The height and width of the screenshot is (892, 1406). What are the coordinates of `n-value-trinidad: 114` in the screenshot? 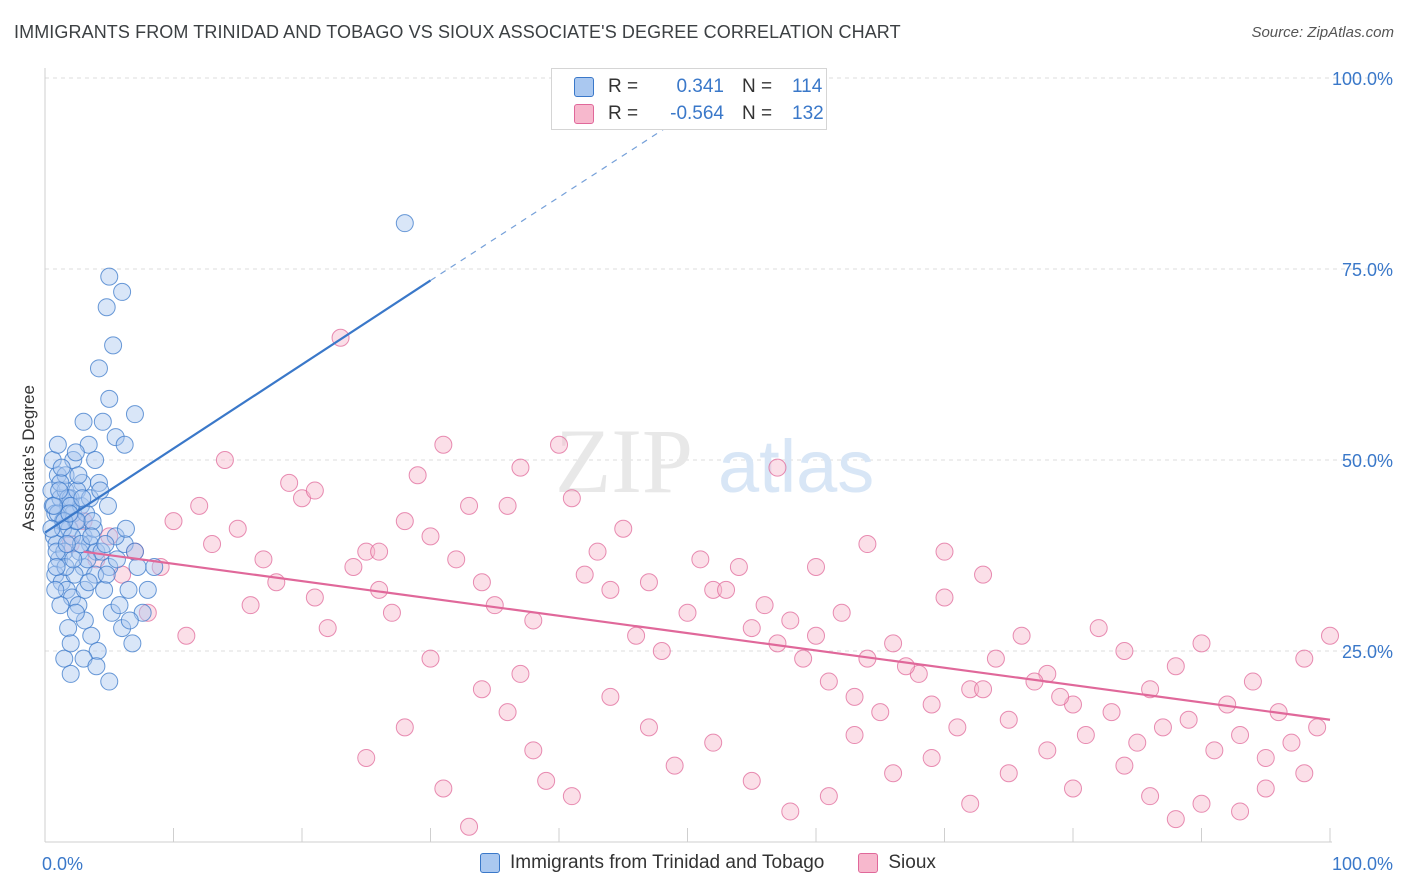 It's located at (807, 86).